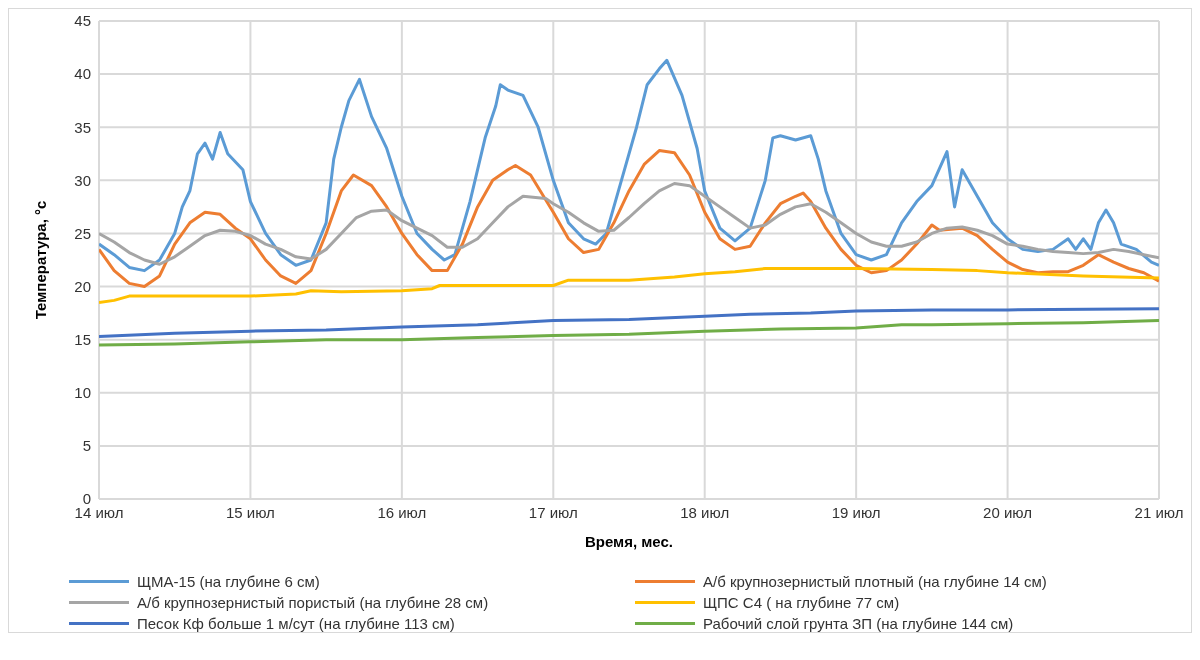 This screenshot has height=660, width=1200. I want to click on y-tick-label: 45, so click(82, 21).